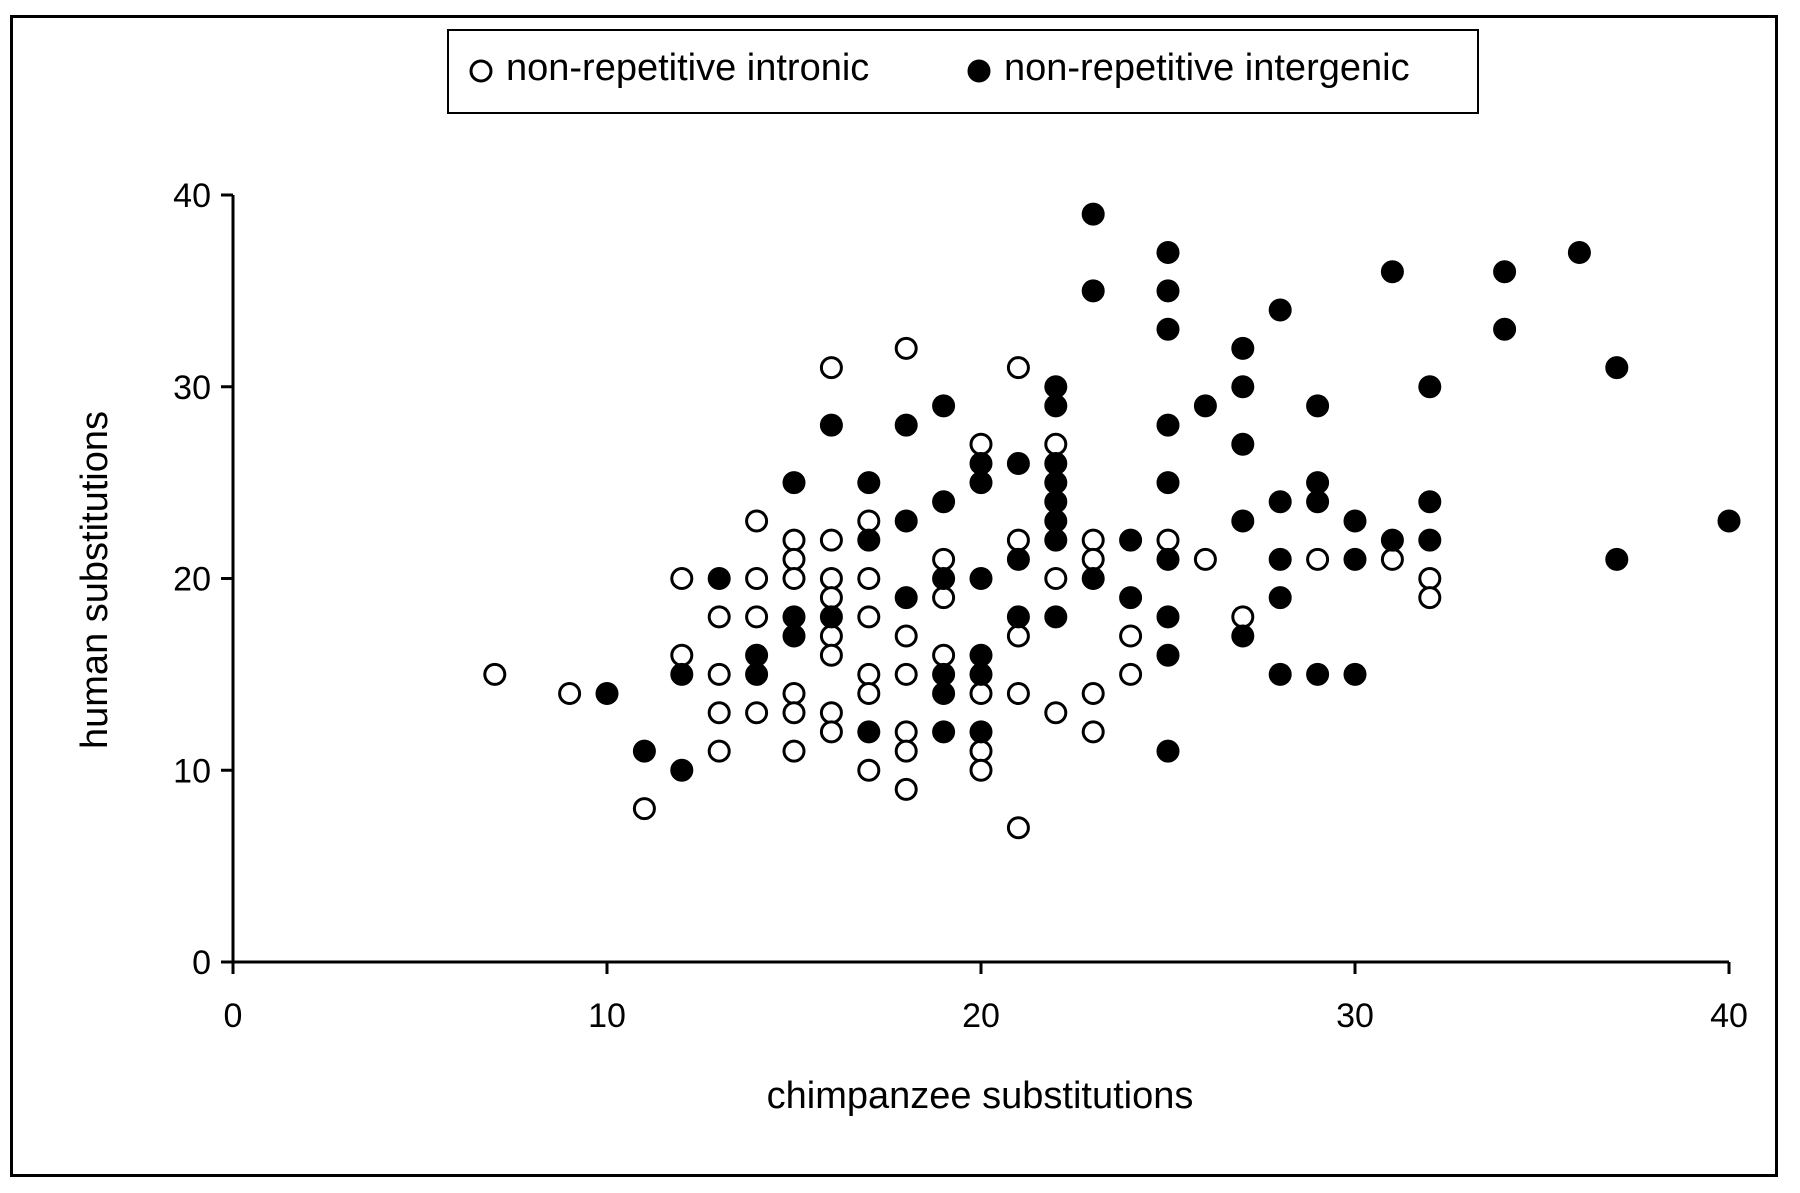  Describe the element at coordinates (607, 1016) in the screenshot. I see `x-tick-label: 10` at that location.